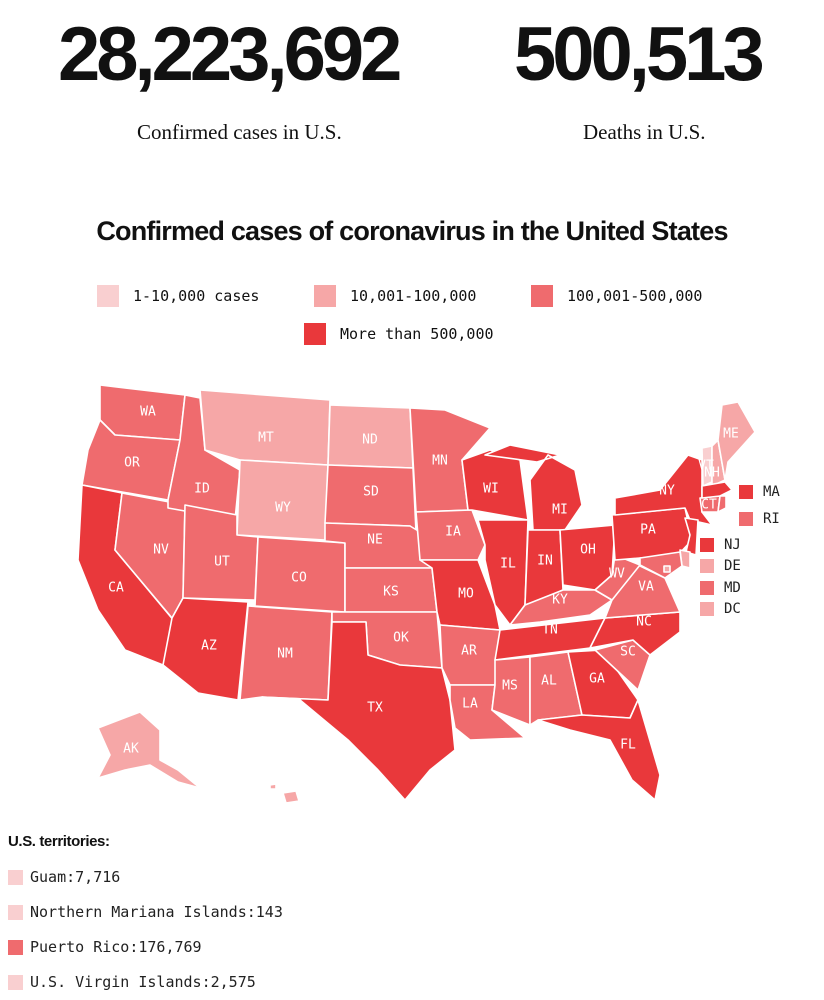 This screenshot has height=1000, width=824. I want to click on state-ny, so click(663, 490).